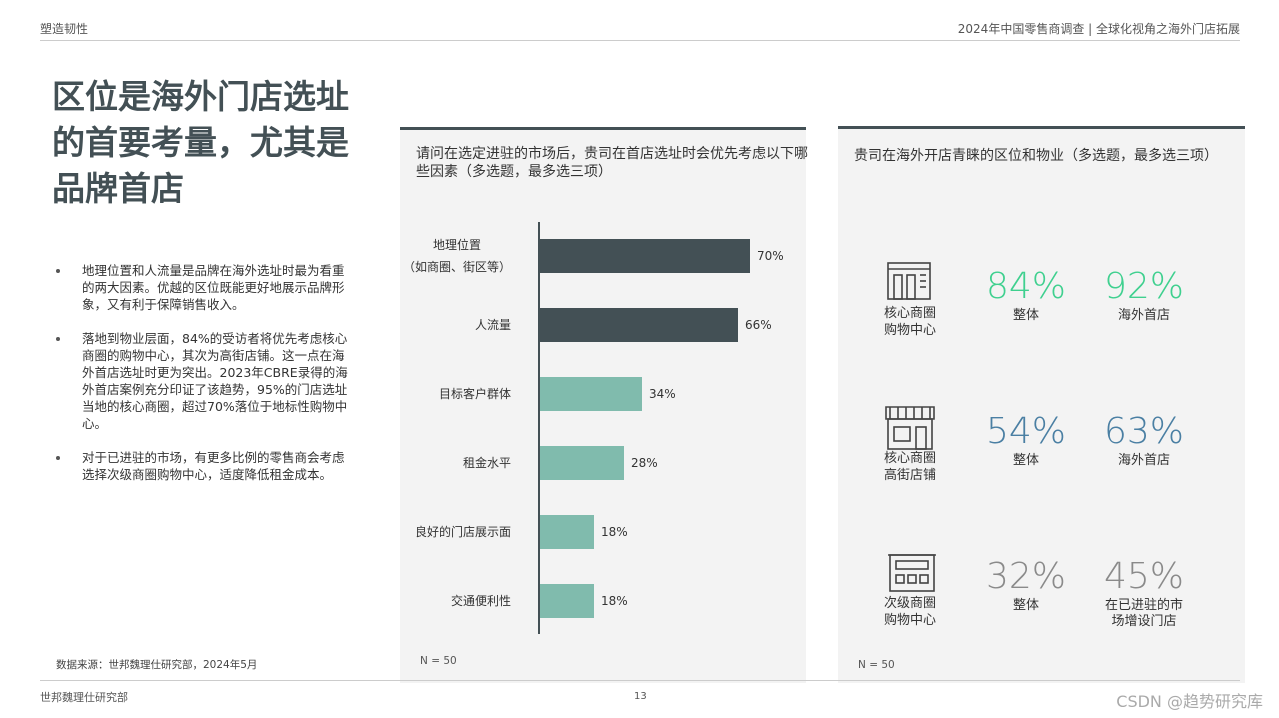  What do you see at coordinates (644, 463) in the screenshot?
I see `value-label: 28%` at bounding box center [644, 463].